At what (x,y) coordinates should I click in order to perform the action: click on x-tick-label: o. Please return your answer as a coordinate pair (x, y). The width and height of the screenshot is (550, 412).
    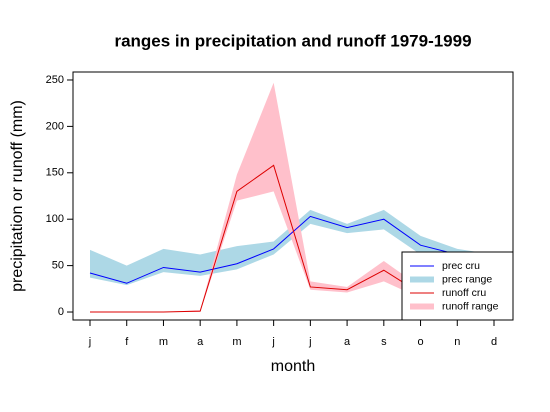
    Looking at the image, I should click on (420, 342).